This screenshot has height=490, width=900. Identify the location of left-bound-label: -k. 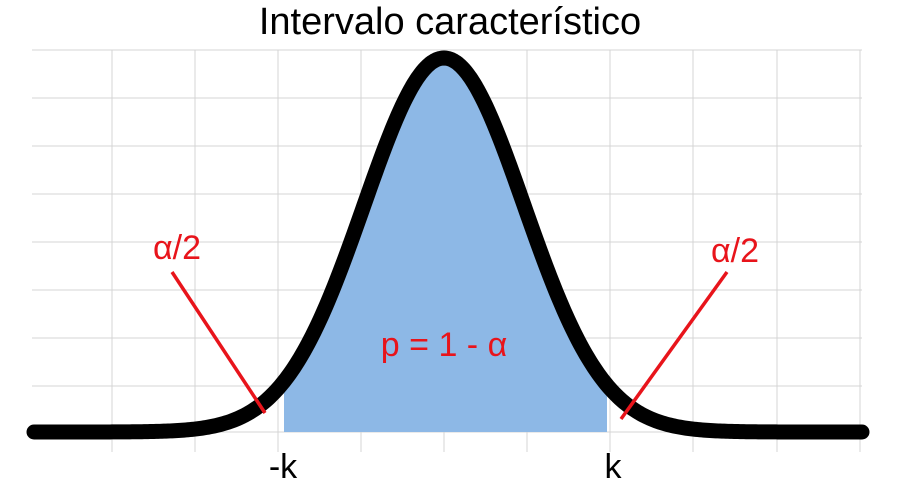
(283, 467).